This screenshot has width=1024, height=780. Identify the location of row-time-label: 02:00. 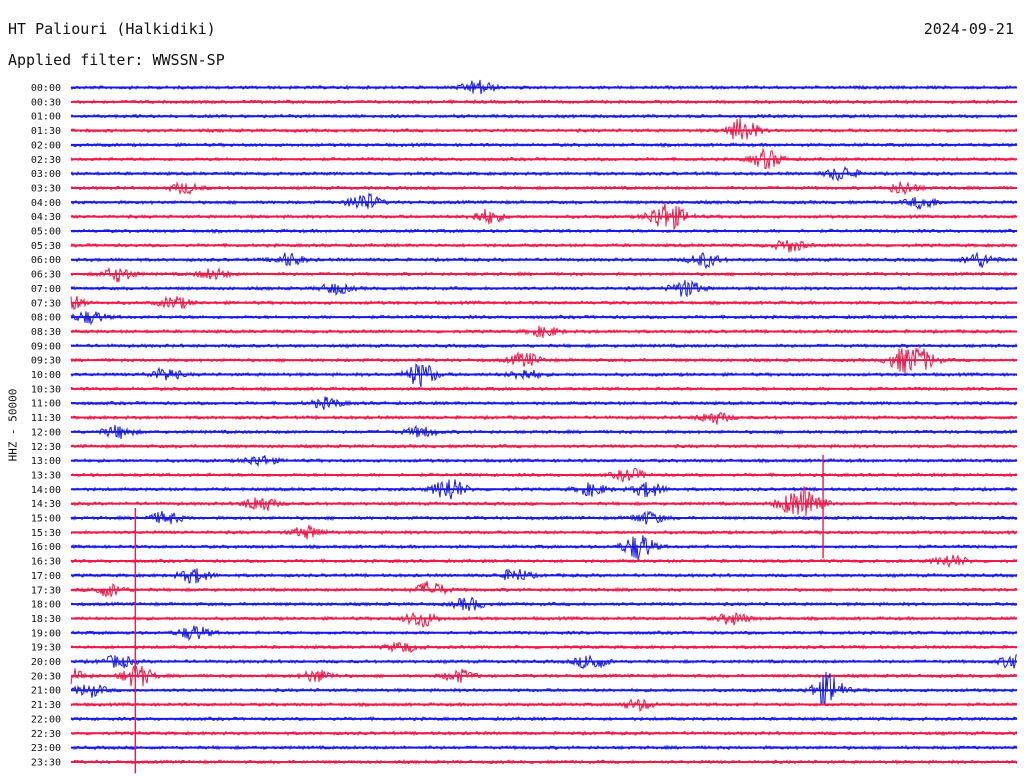
(46, 145).